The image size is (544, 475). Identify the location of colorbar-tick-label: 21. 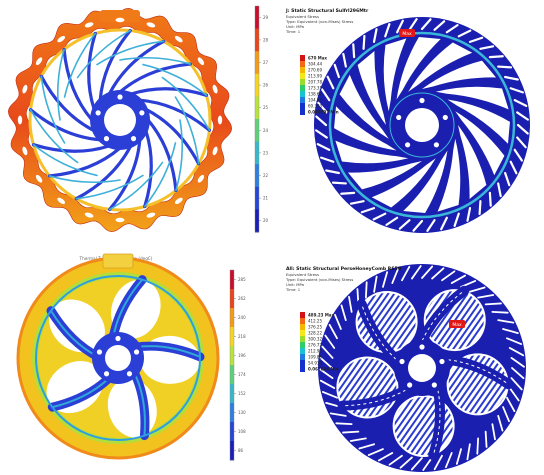
(266, 198).